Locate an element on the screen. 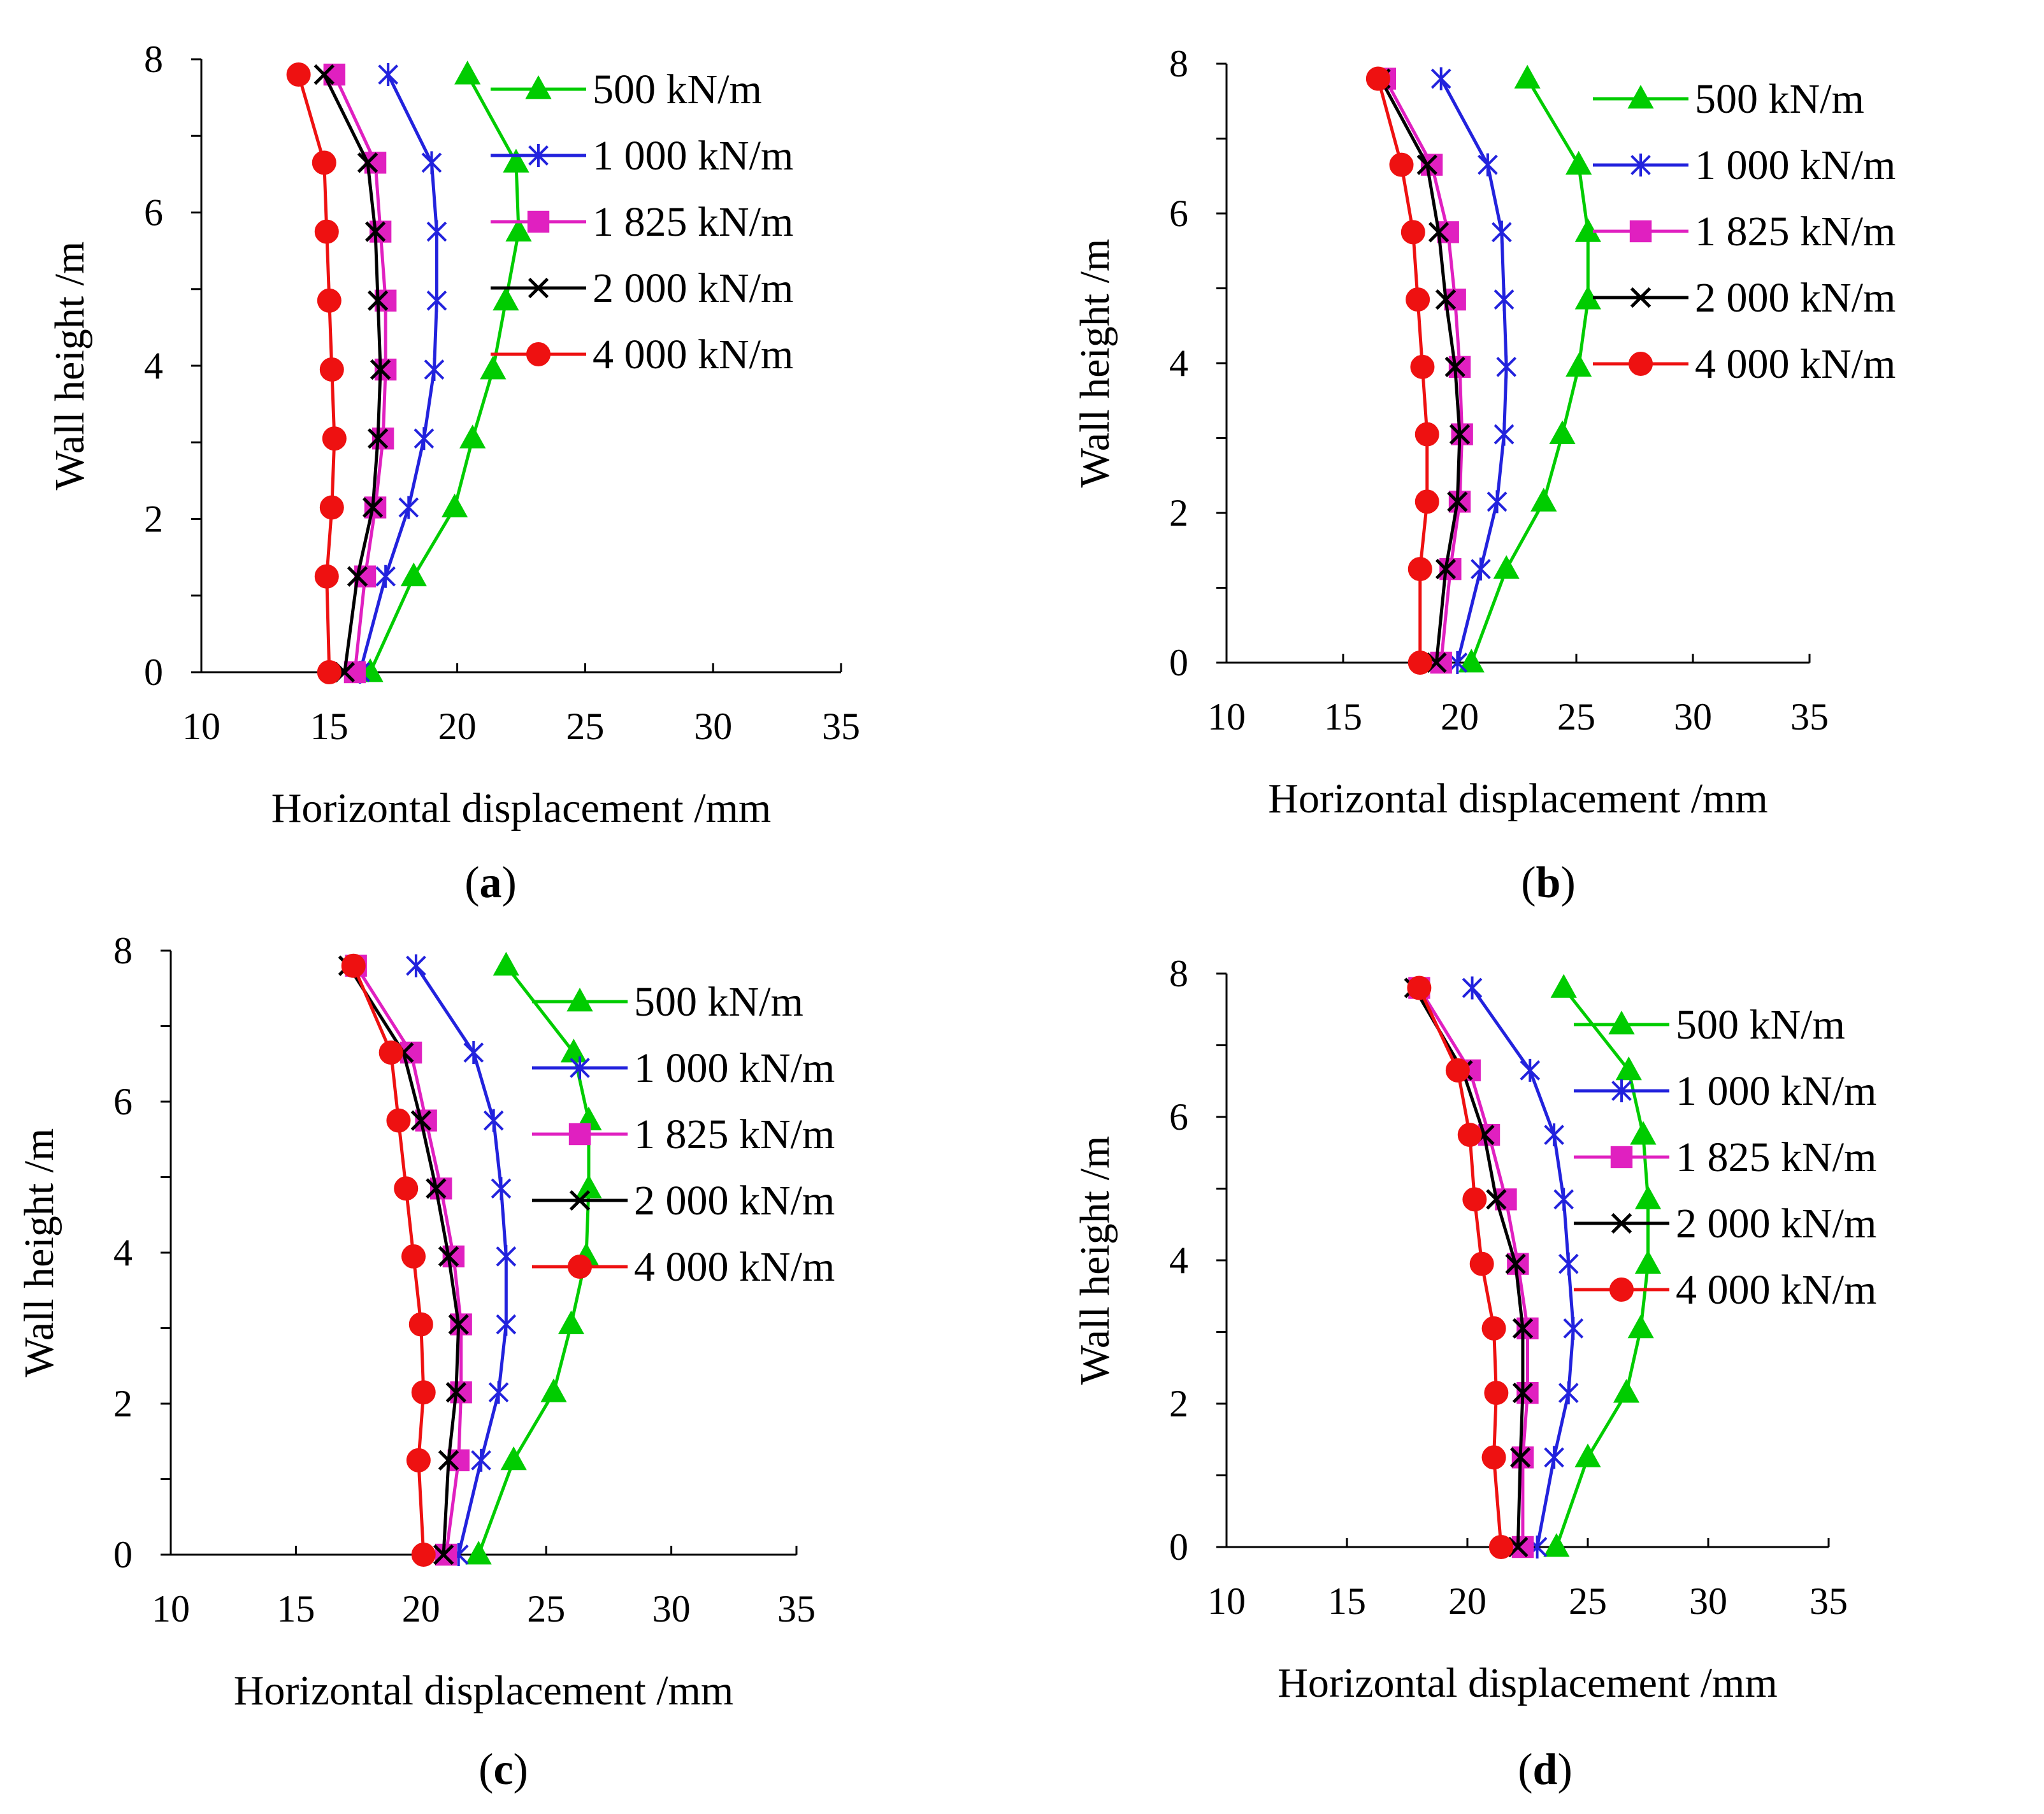  panel-caption: (c) is located at coordinates (503, 1770).